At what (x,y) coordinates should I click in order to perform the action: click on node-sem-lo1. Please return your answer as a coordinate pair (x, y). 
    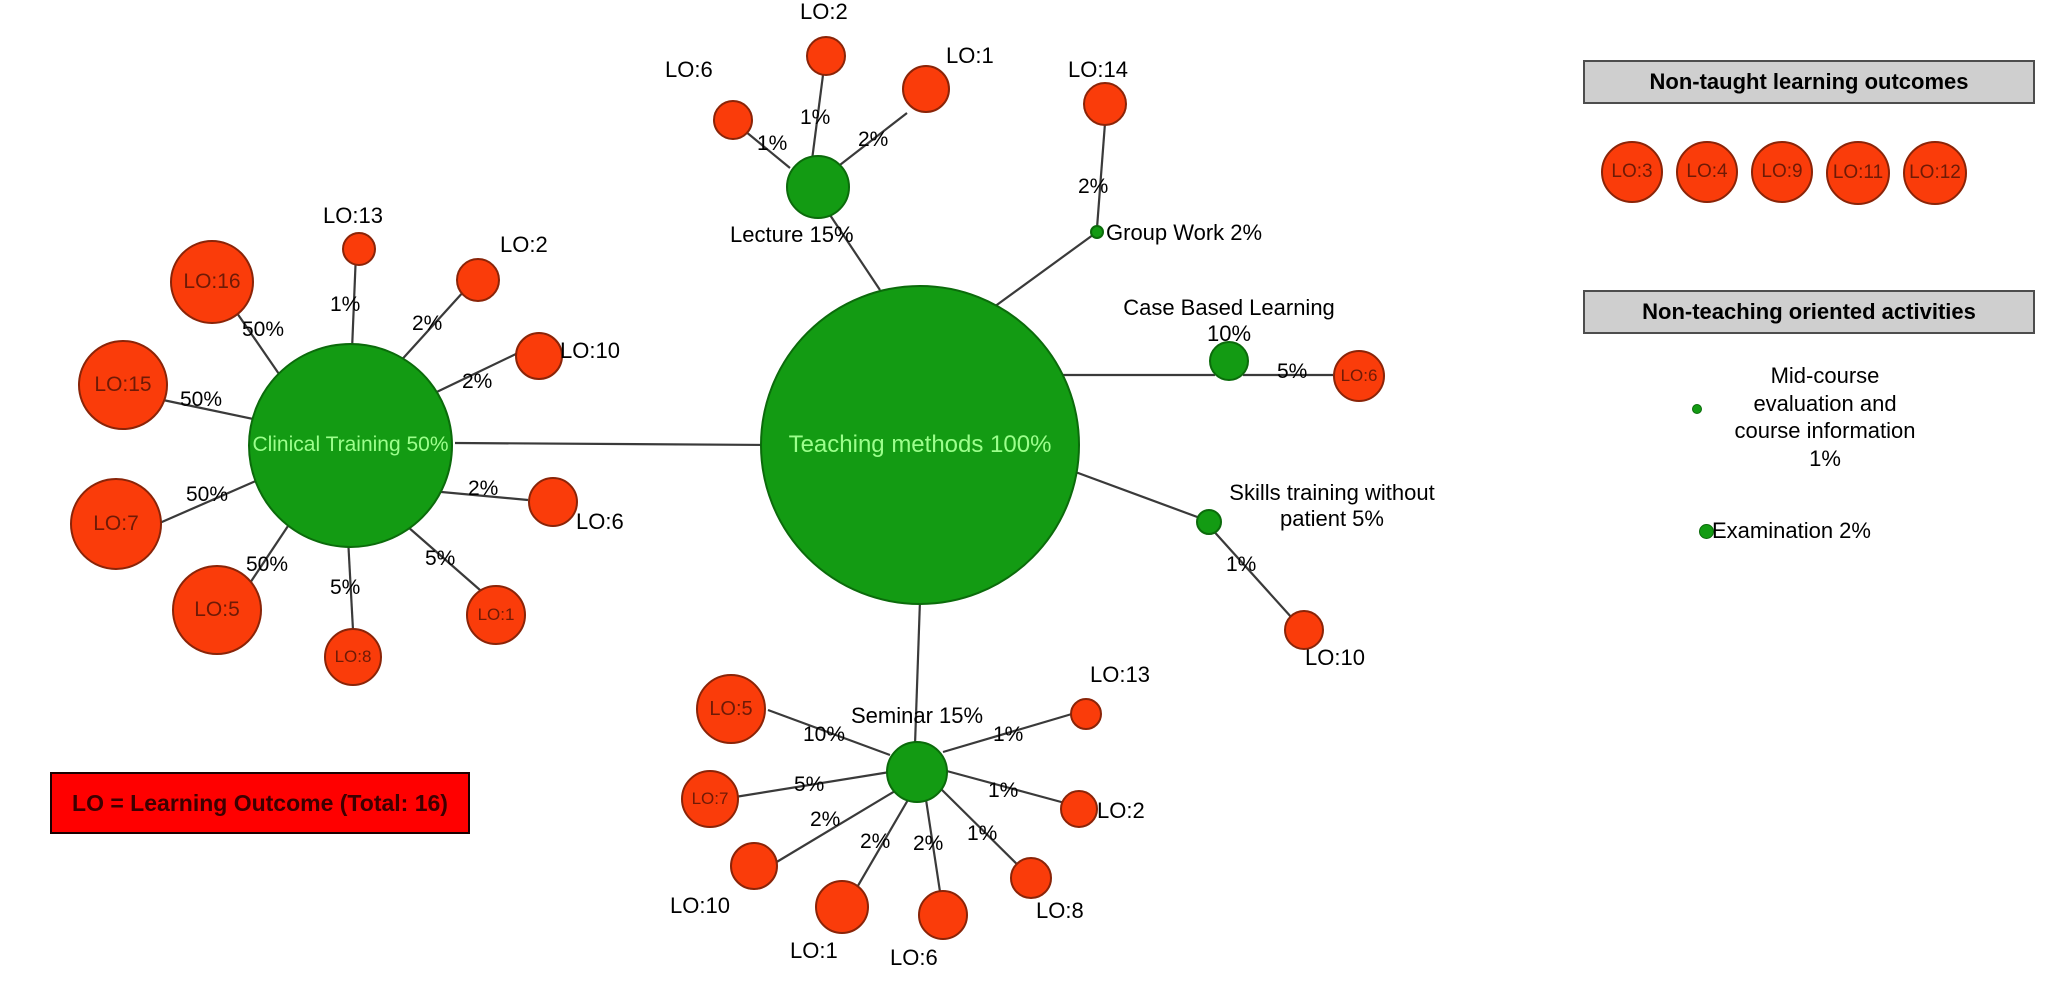
    Looking at the image, I should click on (842, 907).